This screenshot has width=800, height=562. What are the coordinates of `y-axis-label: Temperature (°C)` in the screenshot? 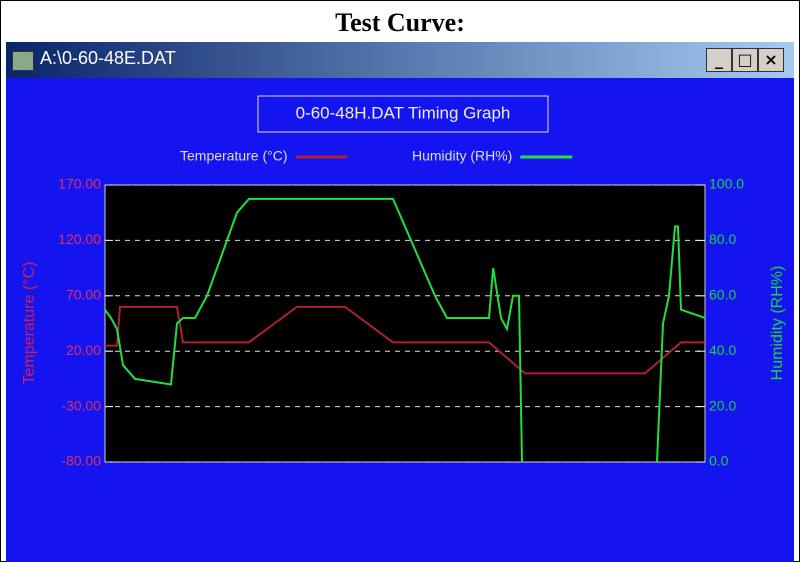 It's located at (29, 323).